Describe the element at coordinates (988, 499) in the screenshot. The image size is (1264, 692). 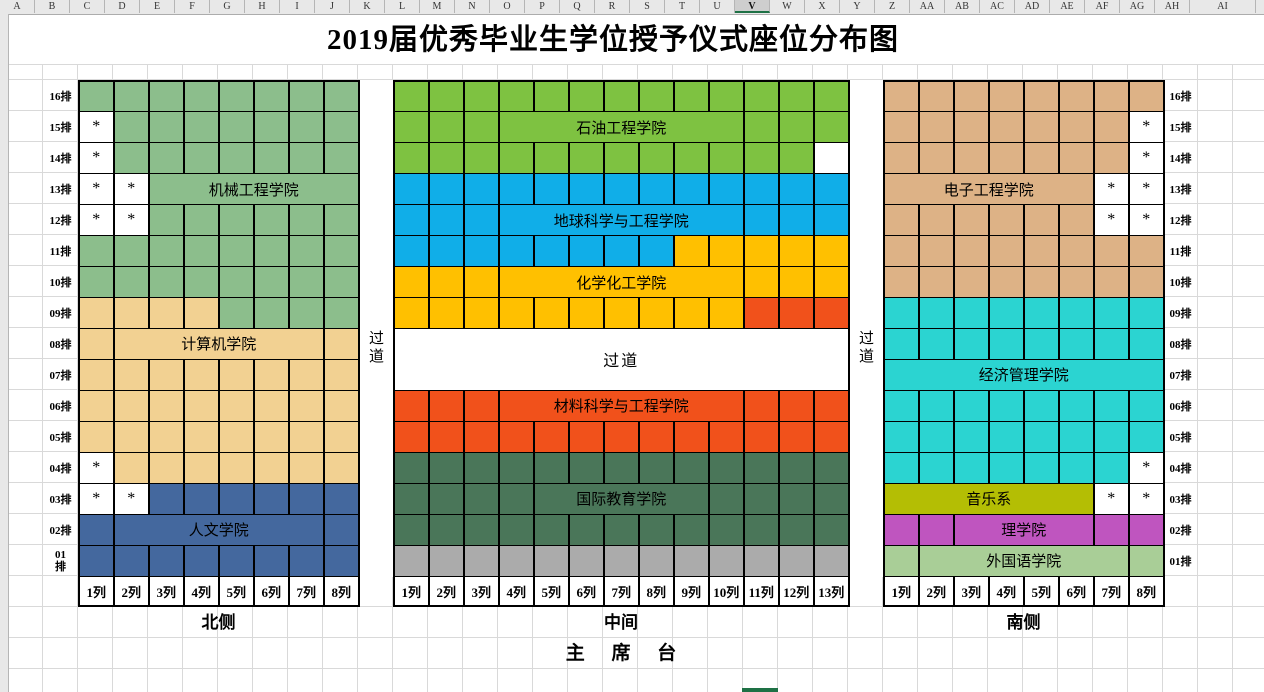
I see `college-label-cell: 音乐系` at that location.